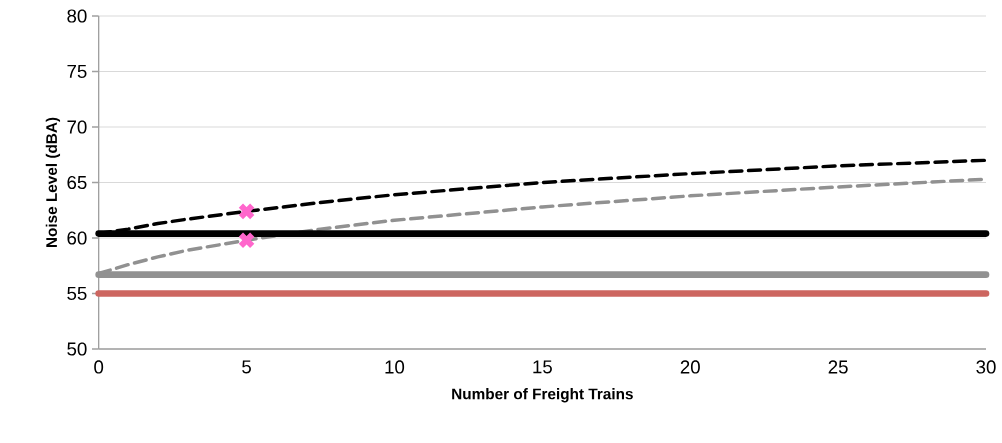 The height and width of the screenshot is (443, 1002). What do you see at coordinates (542, 395) in the screenshot?
I see `x-axis-title: Number of Freight Trains` at bounding box center [542, 395].